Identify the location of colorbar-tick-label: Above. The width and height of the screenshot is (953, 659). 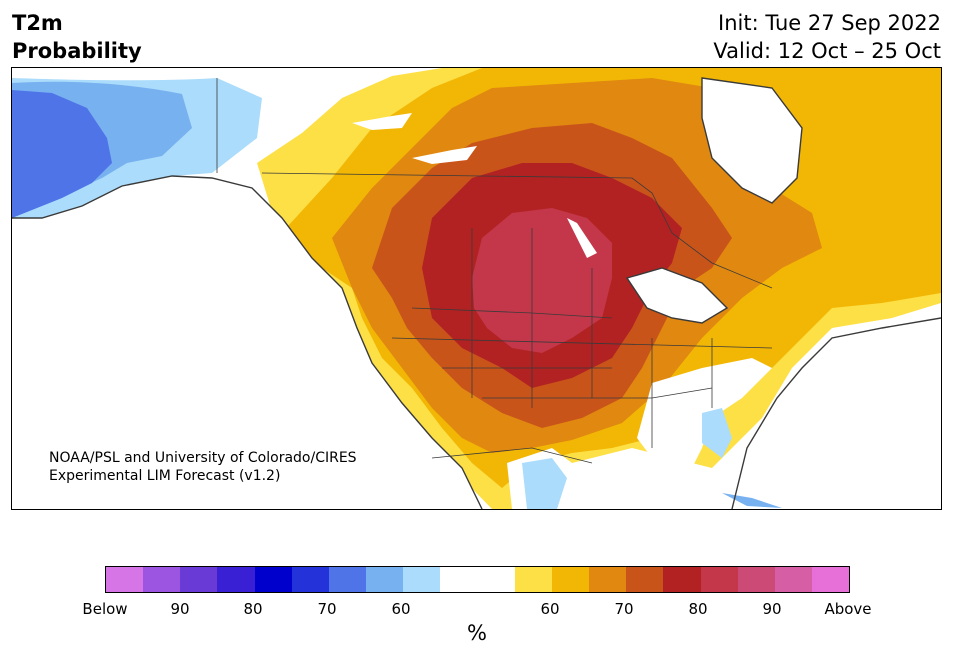
(848, 609).